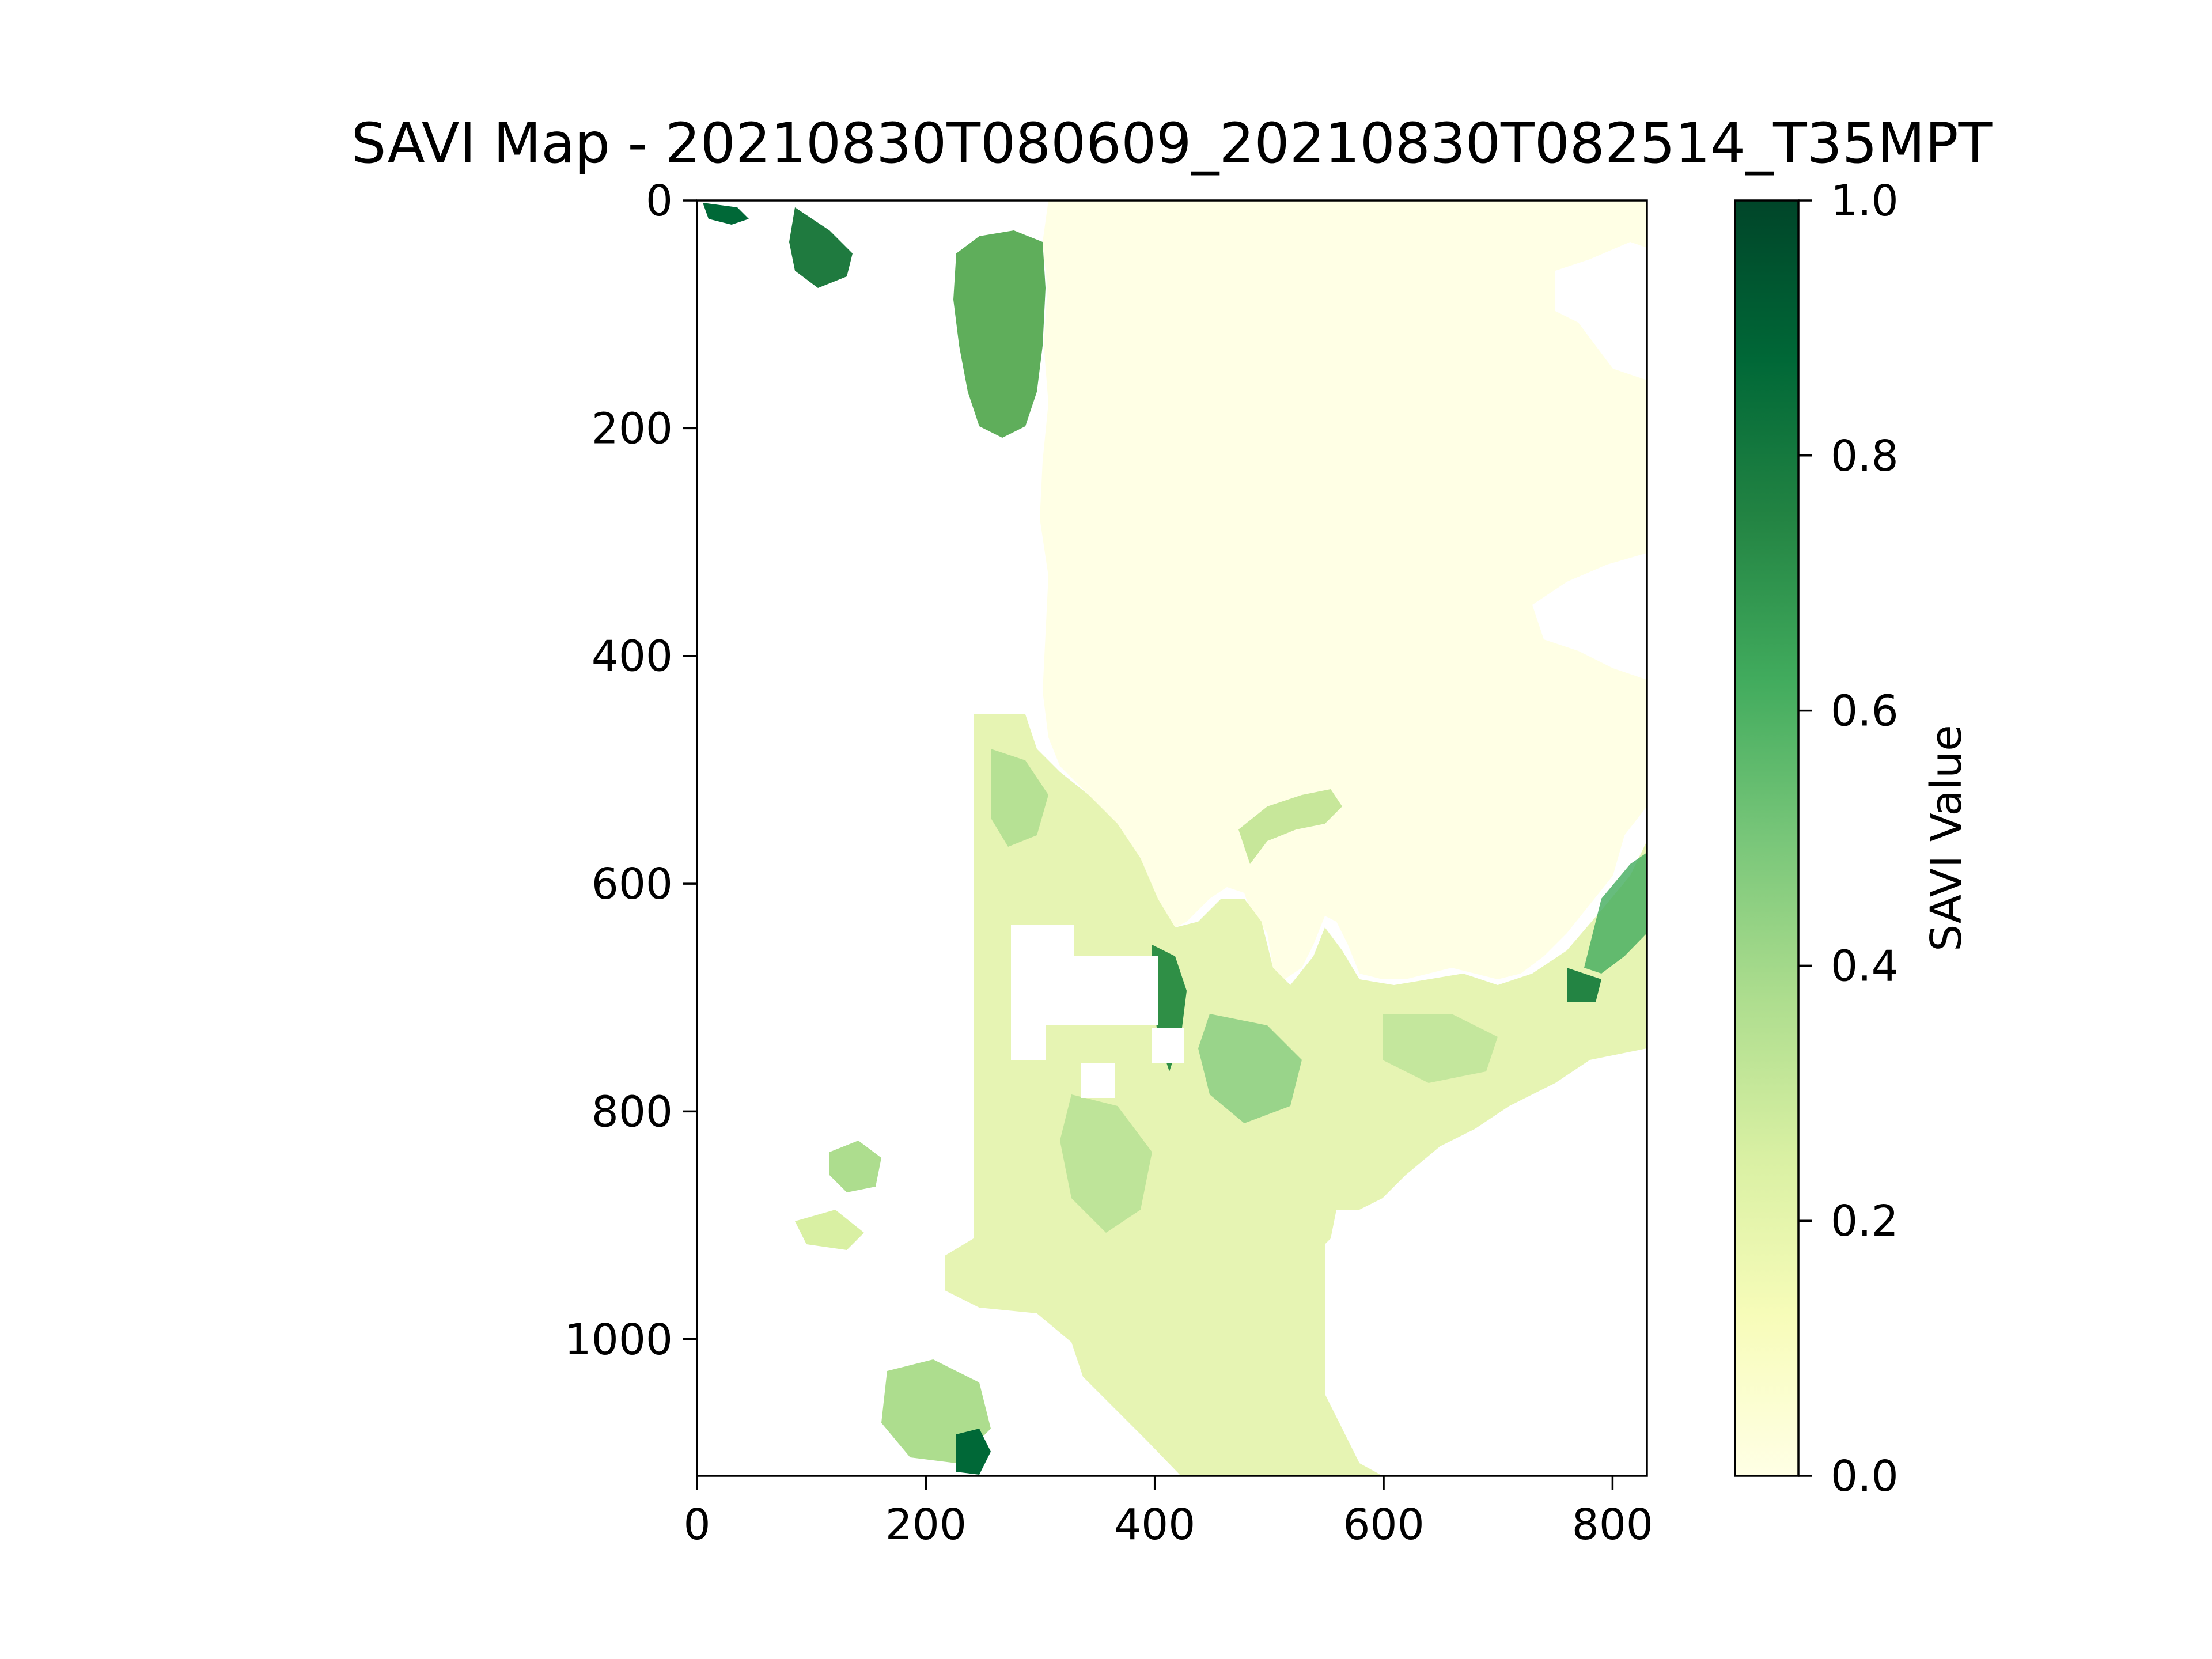 This screenshot has width=2212, height=1659. I want to click on lake-region, so click(1343, 589).